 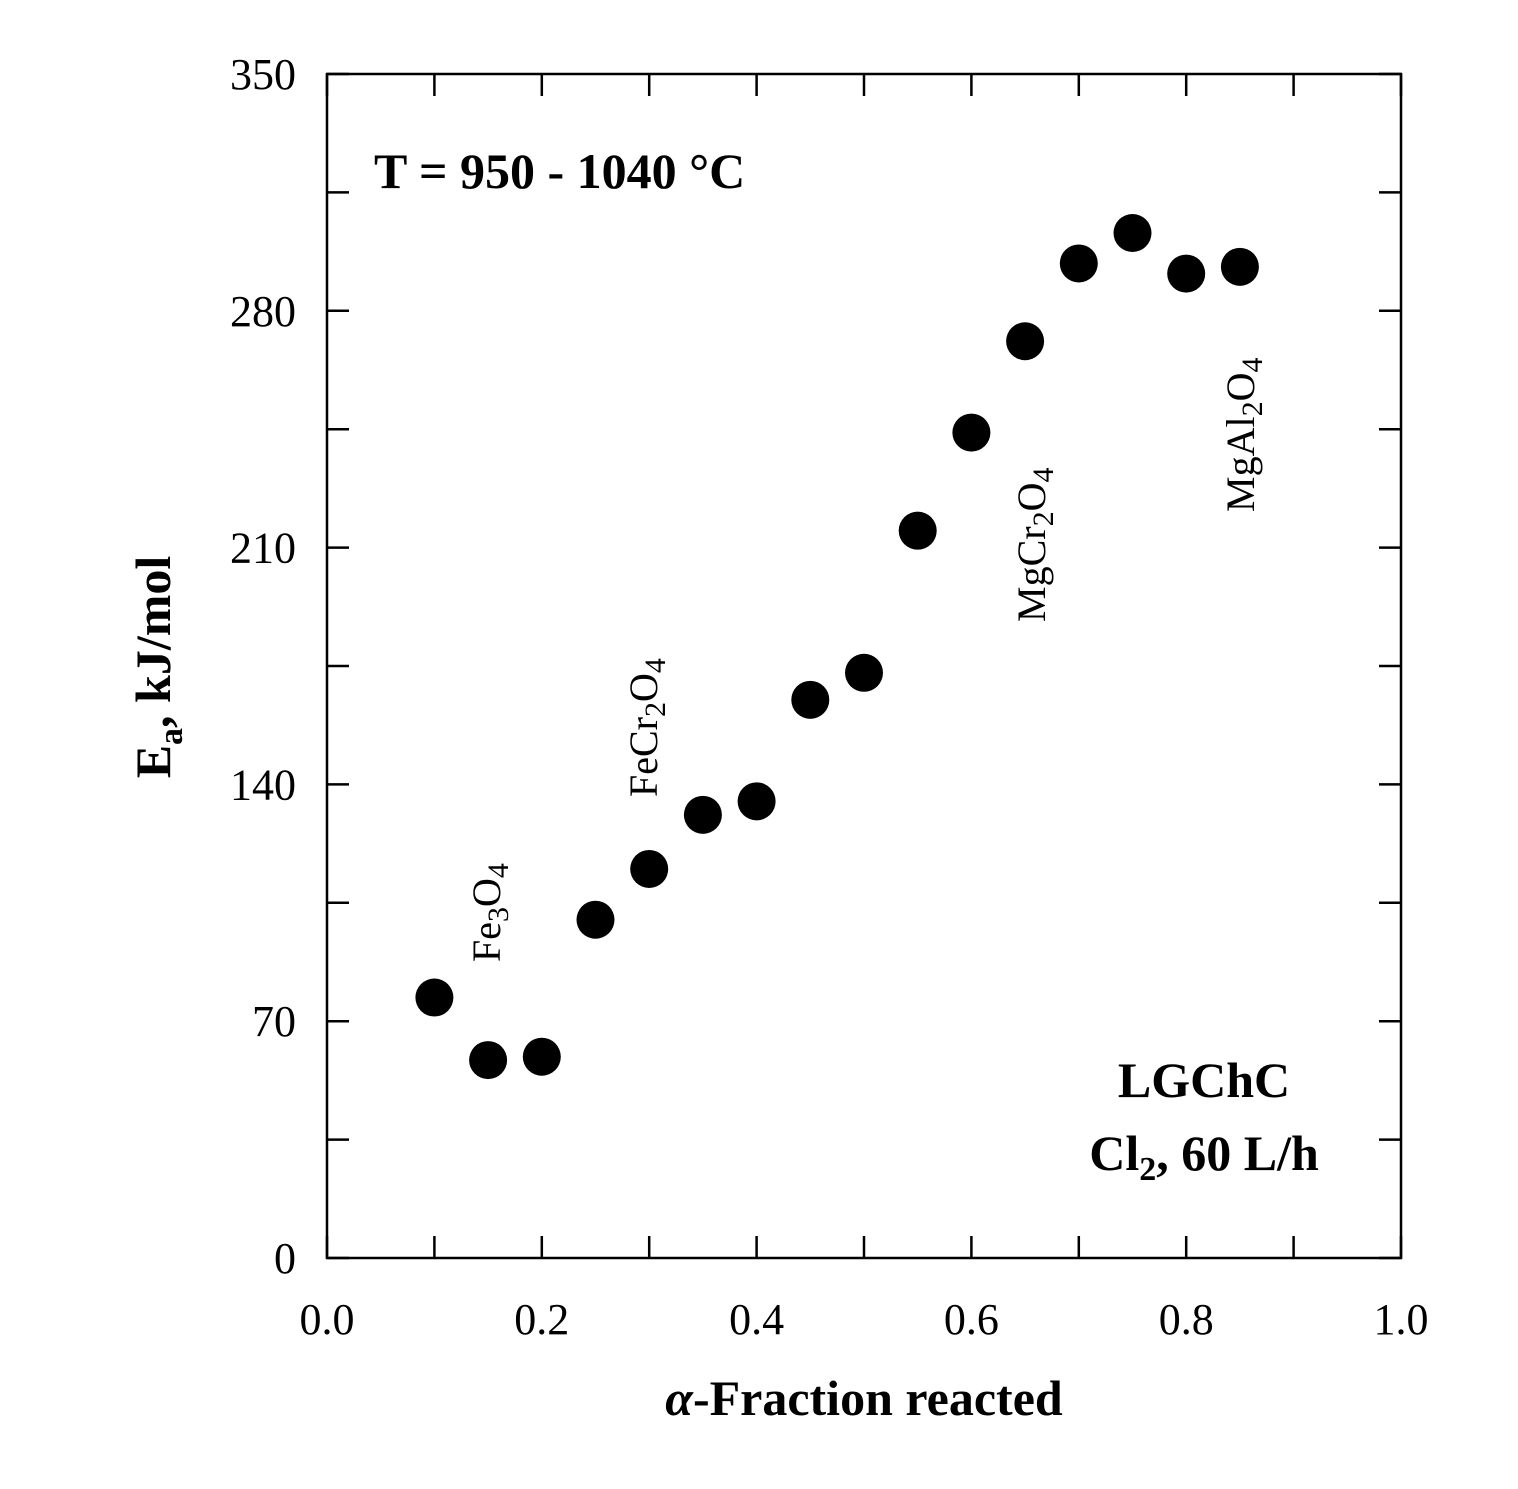 I want to click on phase-label-fecr2o4-sub2: 4, so click(x=655, y=665).